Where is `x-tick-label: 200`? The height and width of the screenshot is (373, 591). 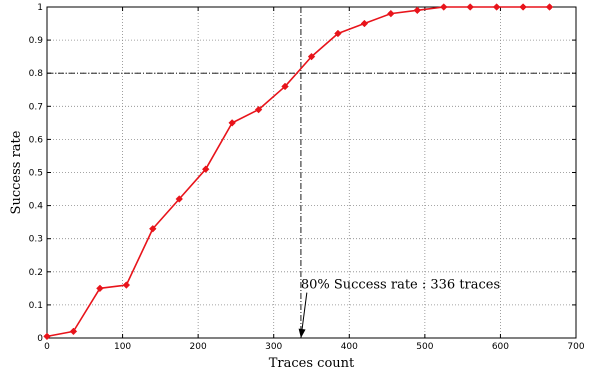 x-tick-label: 200 is located at coordinates (198, 347).